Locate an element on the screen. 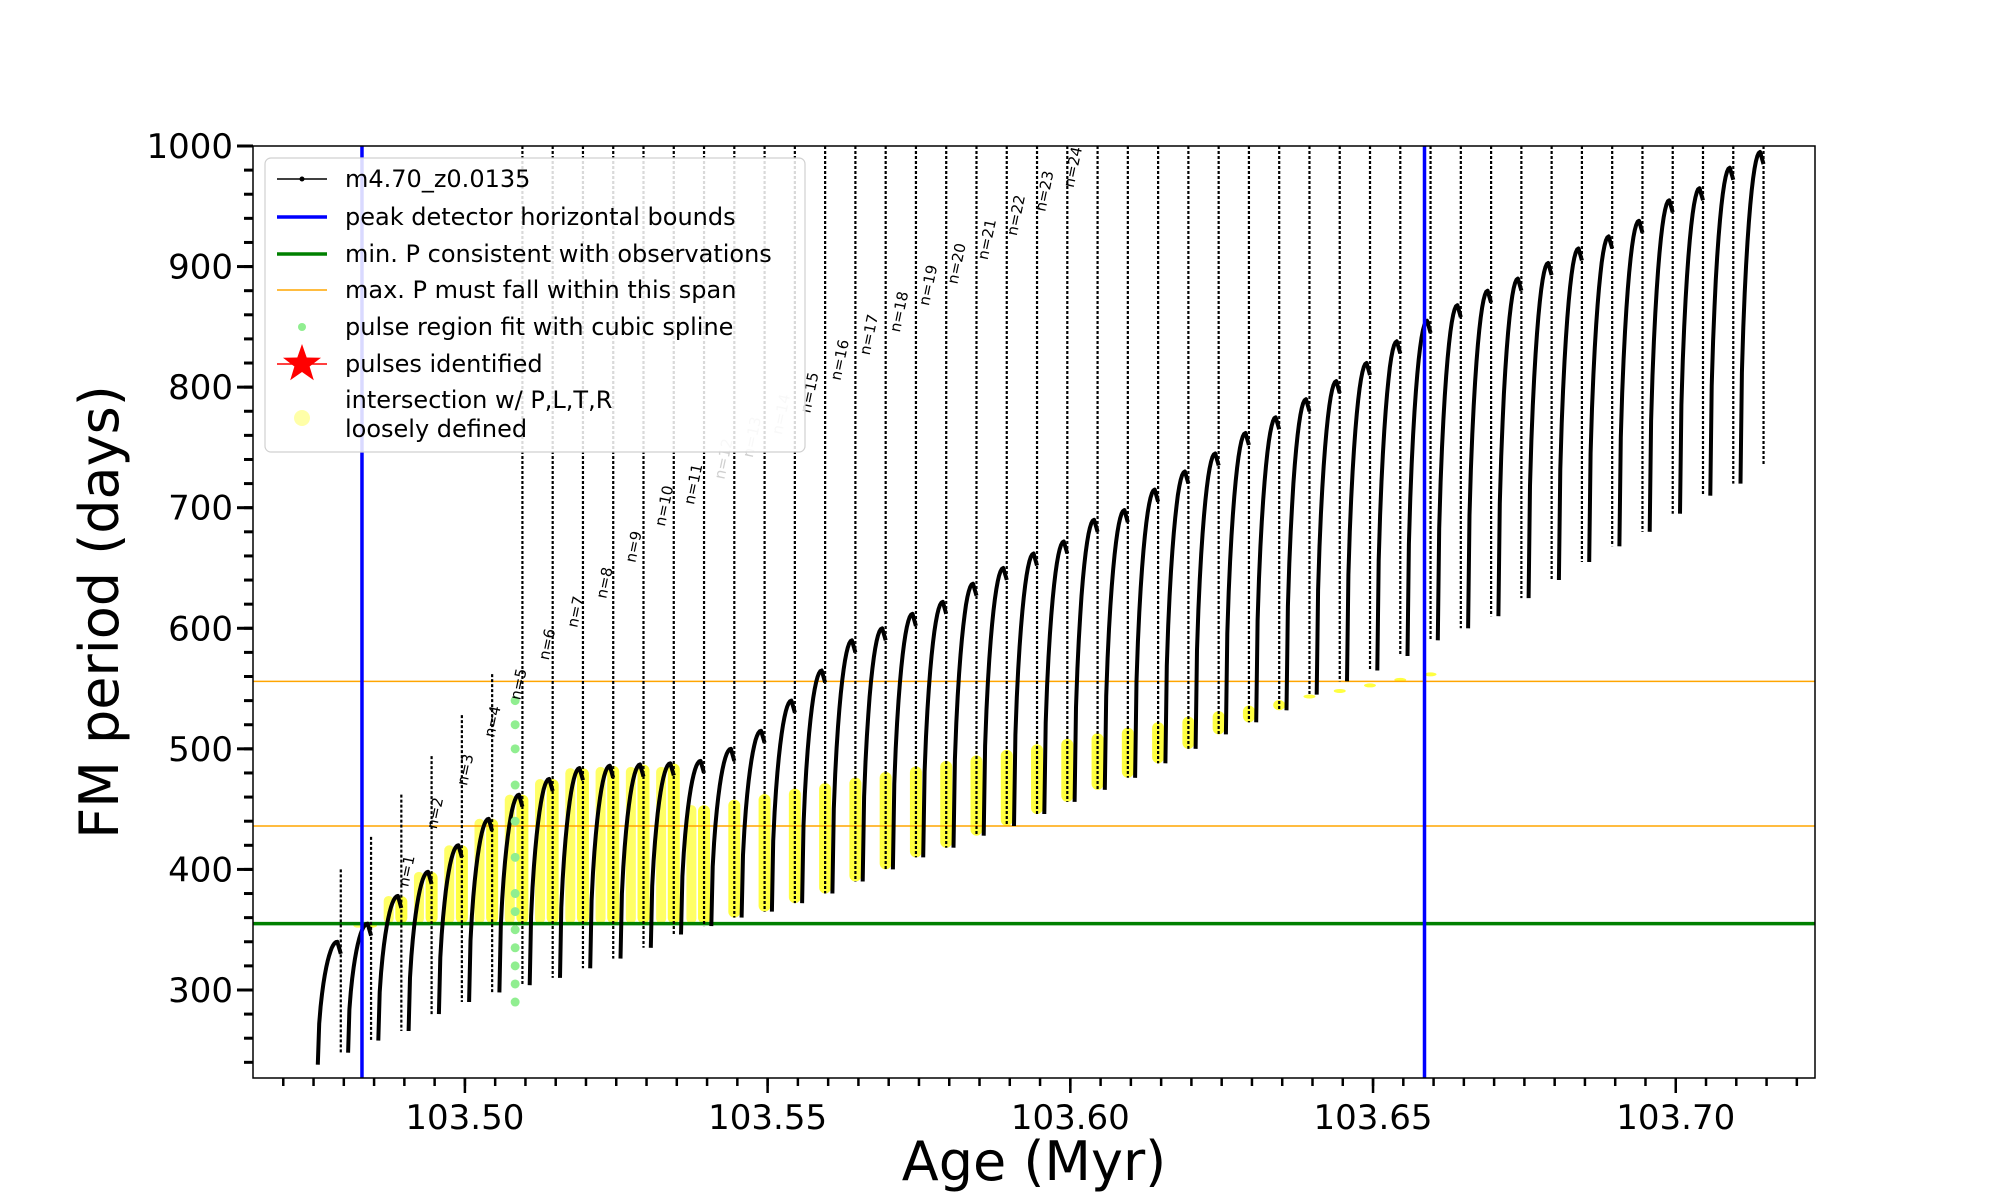 This screenshot has height=1200, width=2000. legend-label-min-period: min. P consistent with observations is located at coordinates (558, 254).